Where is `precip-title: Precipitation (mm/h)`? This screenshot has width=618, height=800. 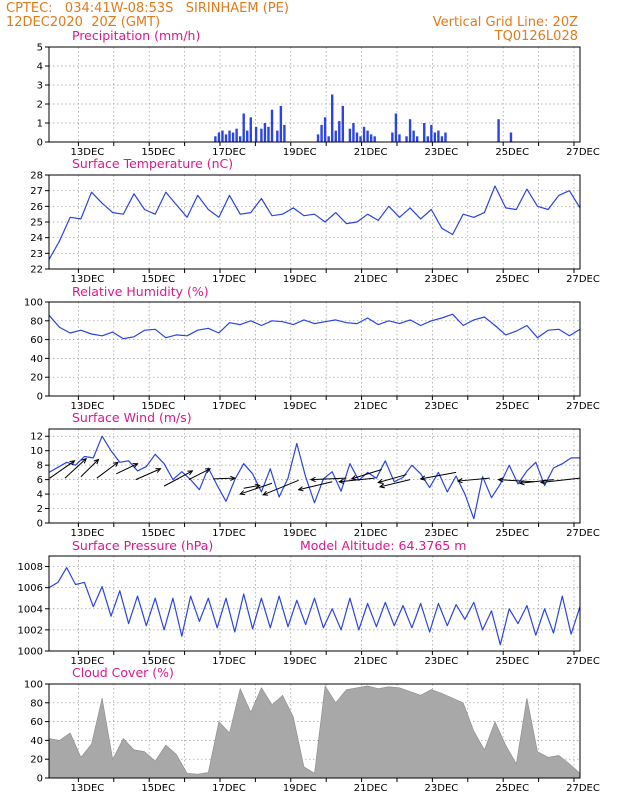
precip-title: Precipitation (mm/h) is located at coordinates (136, 35).